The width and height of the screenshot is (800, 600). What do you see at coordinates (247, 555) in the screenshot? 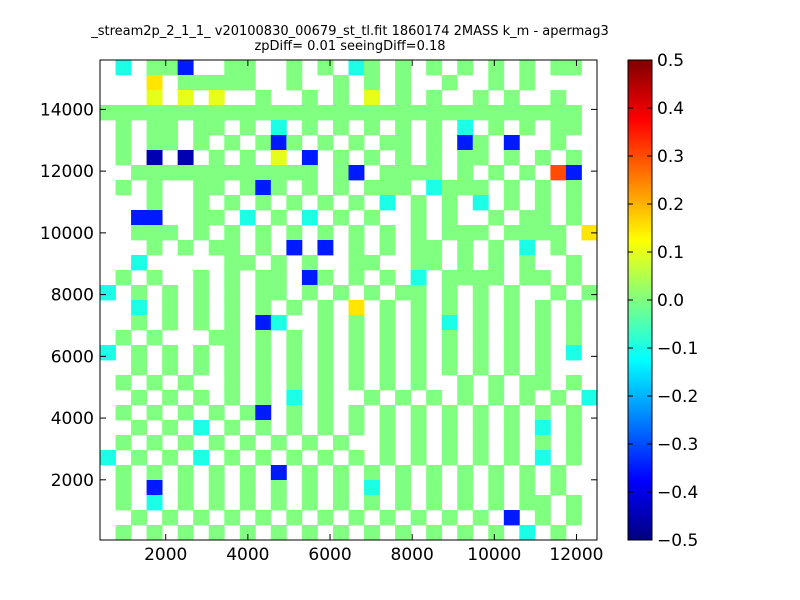
I see `x-tick-label: 4000` at bounding box center [247, 555].